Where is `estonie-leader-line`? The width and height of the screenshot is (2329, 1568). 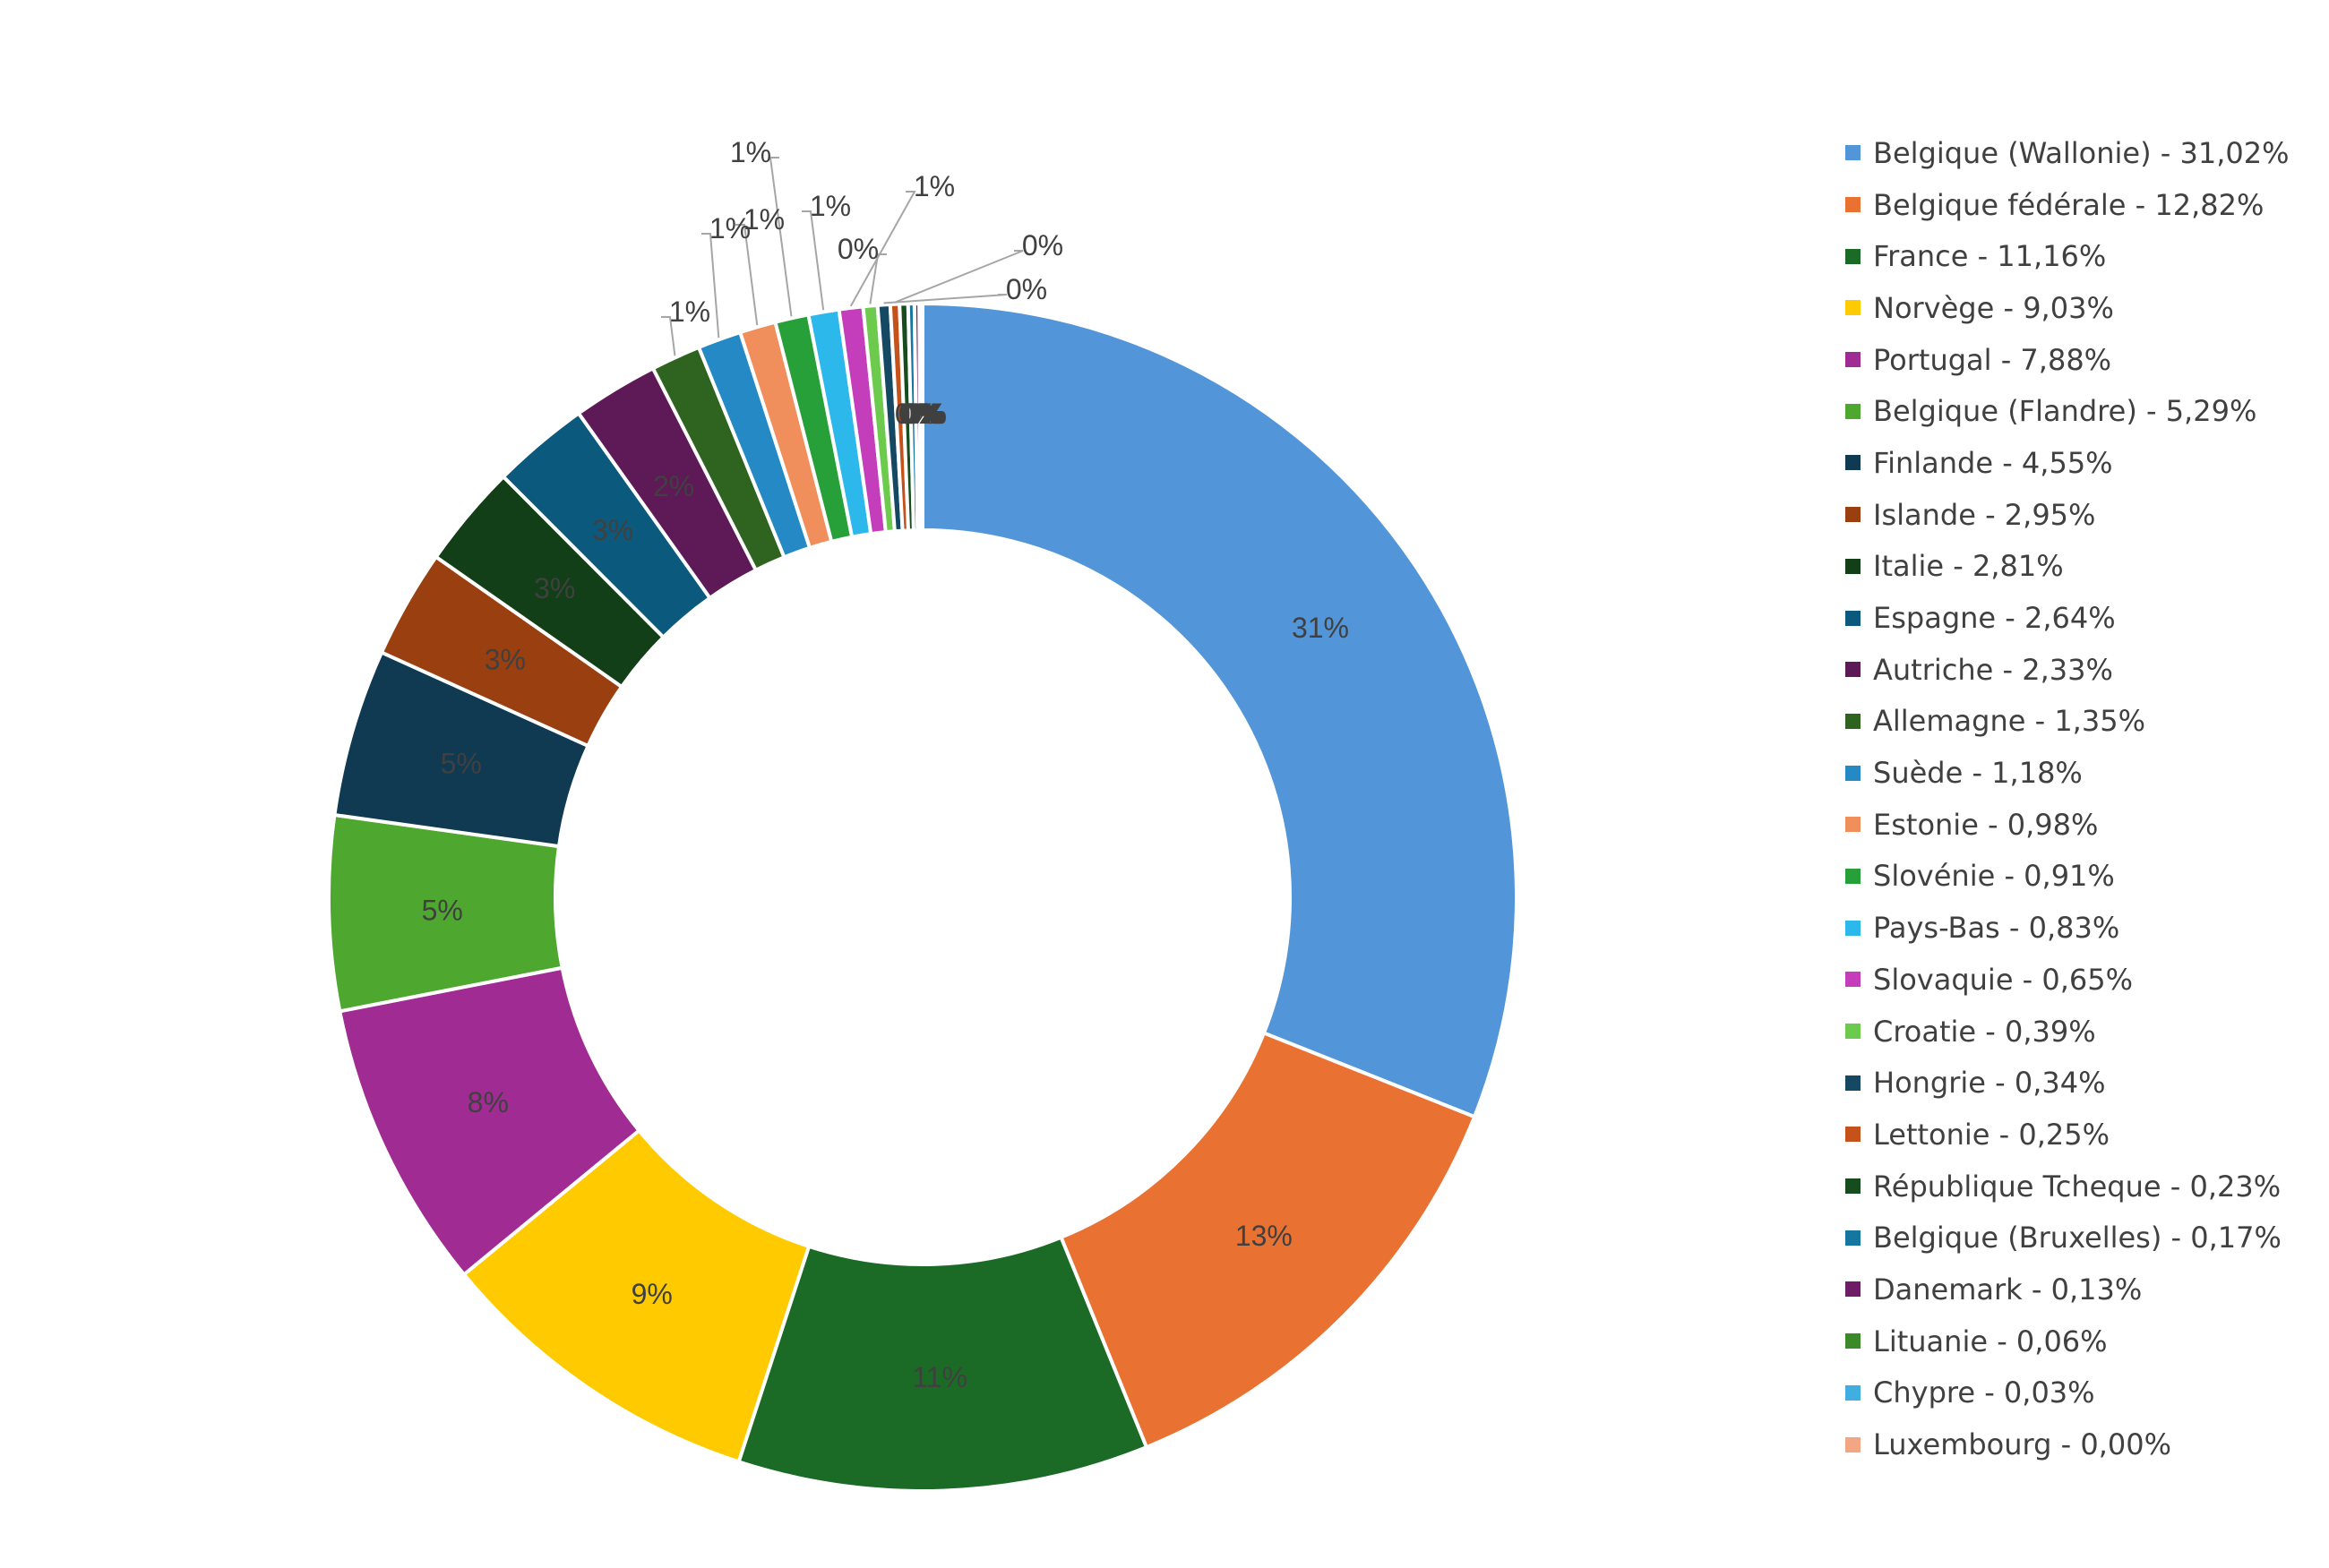
estonie-leader-line is located at coordinates (747, 275).